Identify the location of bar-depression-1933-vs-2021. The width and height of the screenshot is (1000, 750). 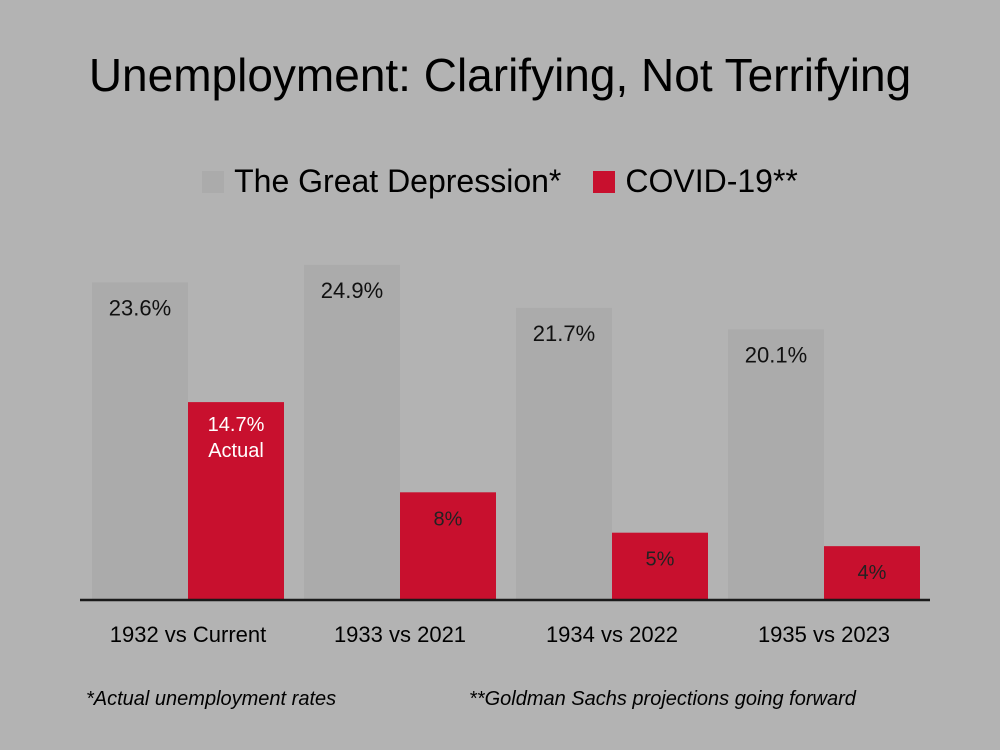
(352, 432).